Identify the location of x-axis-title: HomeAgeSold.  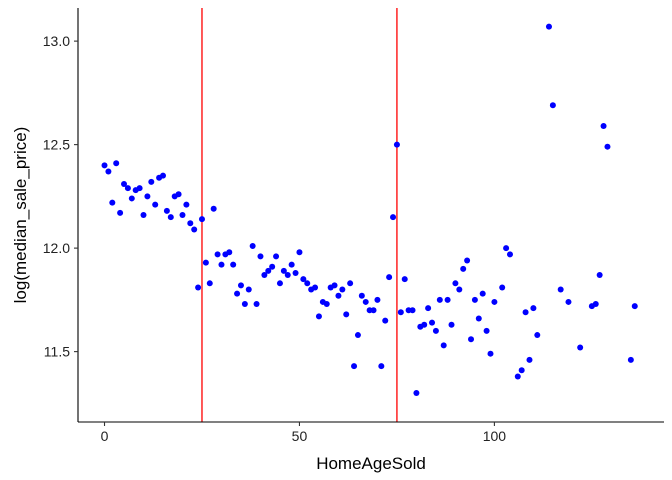
(371, 463).